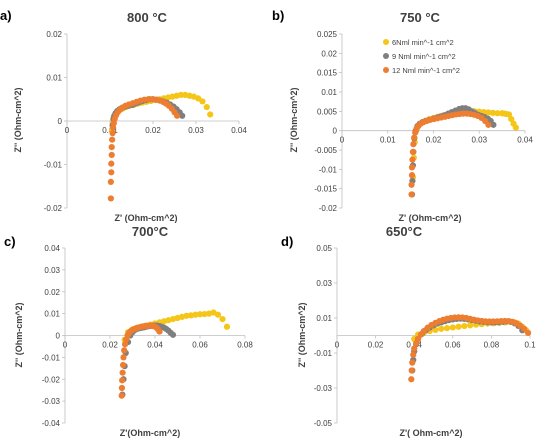 This screenshot has width=550, height=444. I want to click on chart-title: 650°C, so click(404, 231).